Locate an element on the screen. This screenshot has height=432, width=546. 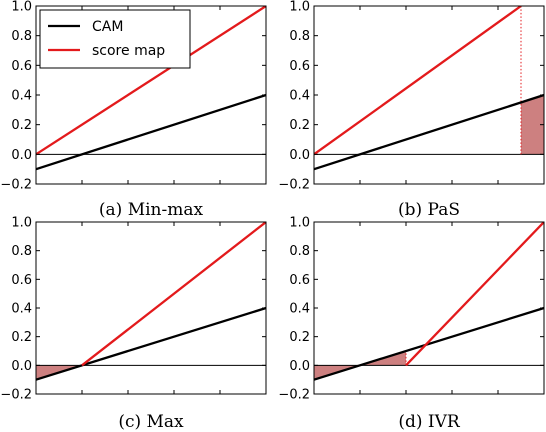
panel-caption: (c) Max is located at coordinates (151, 422).